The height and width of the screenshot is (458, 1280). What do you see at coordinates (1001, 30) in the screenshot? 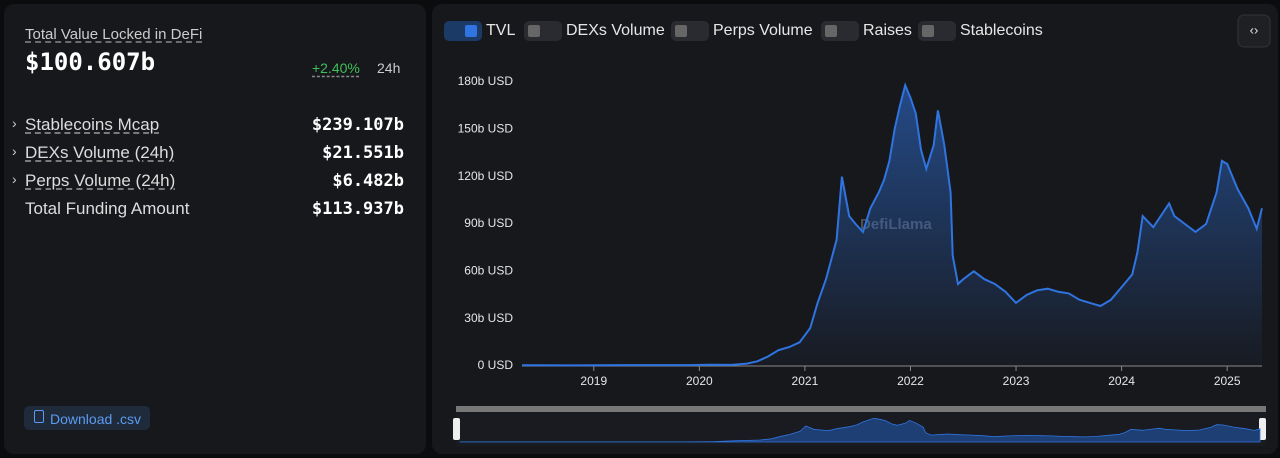
I see `toggle-label: Stablecoins` at bounding box center [1001, 30].